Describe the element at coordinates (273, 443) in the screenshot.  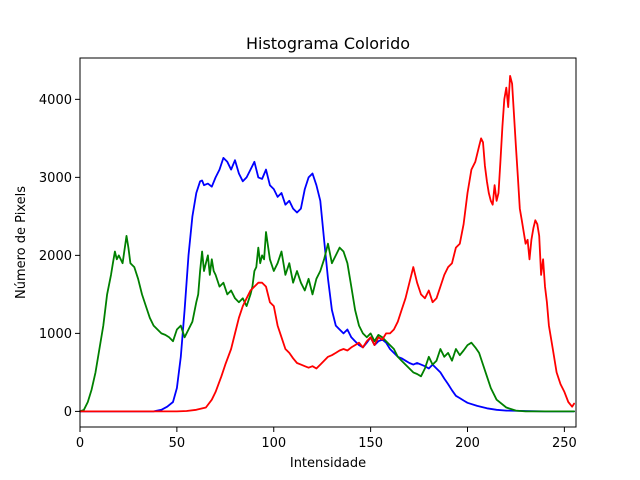
I see `x-tick-label: 100` at that location.